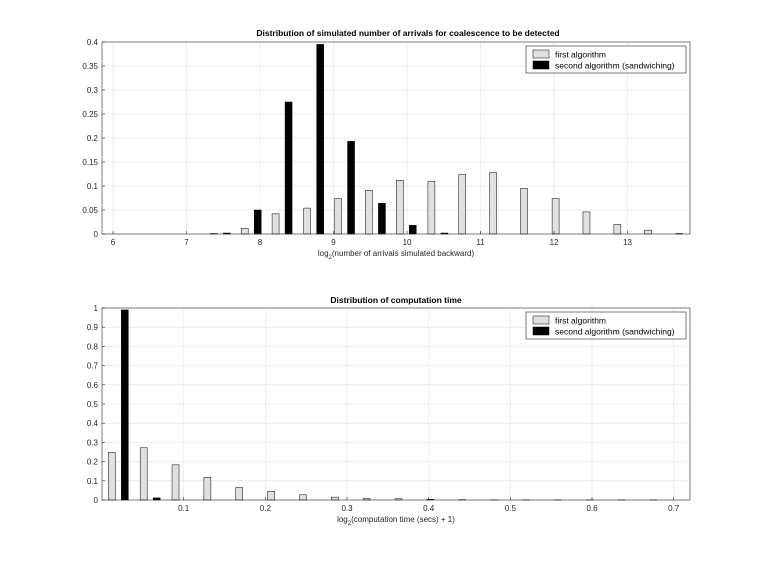 The height and width of the screenshot is (562, 763). What do you see at coordinates (403, 253) in the screenshot?
I see `arrivals-x-axis-label-rest: (number of arrivals simulated backward)` at bounding box center [403, 253].